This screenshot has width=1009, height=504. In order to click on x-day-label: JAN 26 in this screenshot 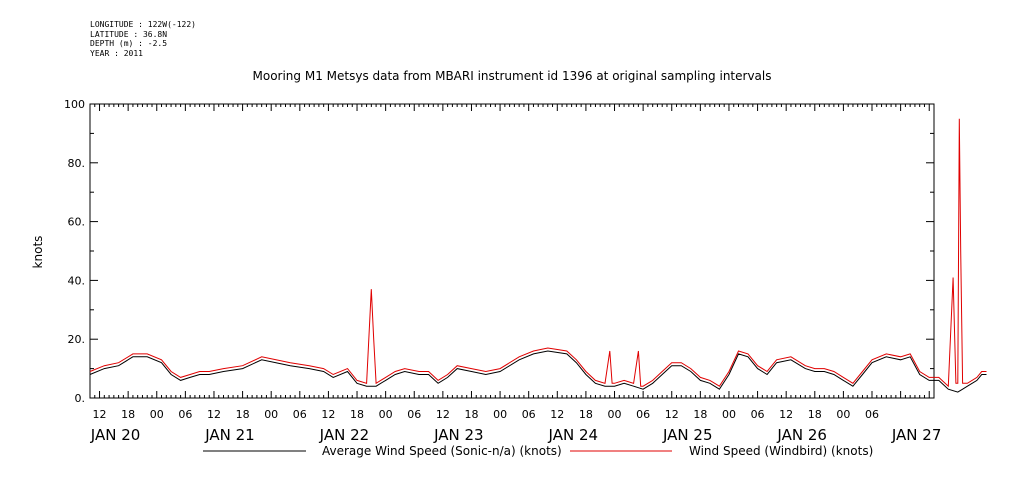, I will do `click(801, 435)`.